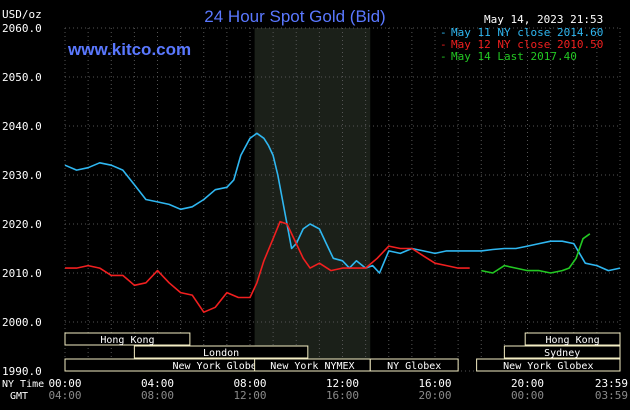 The height and width of the screenshot is (410, 630). Describe the element at coordinates (22, 175) in the screenshot. I see `y-tick-label: 2030.0` at that location.